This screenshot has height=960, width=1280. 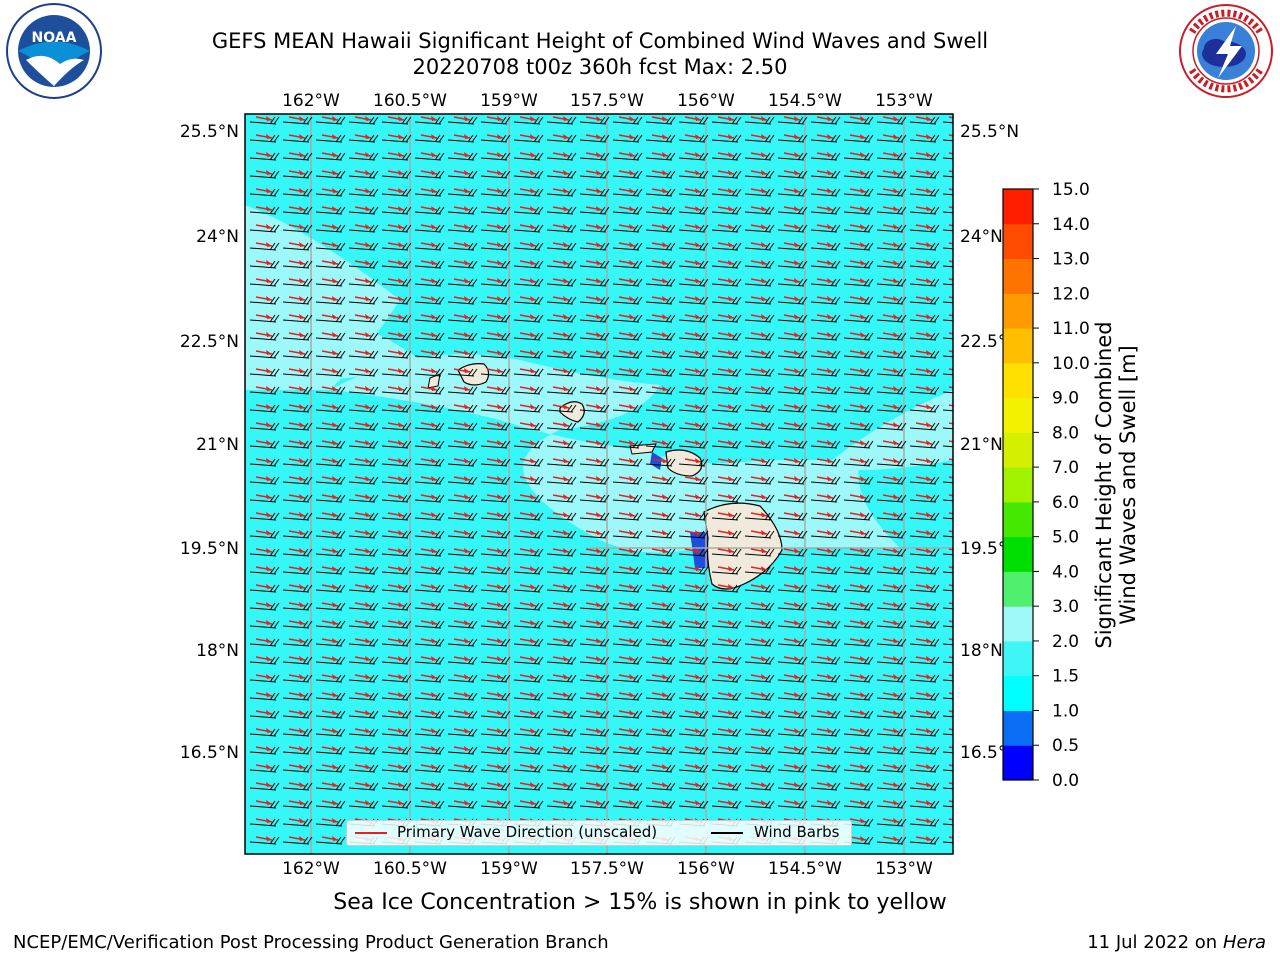 What do you see at coordinates (699, 550) in the screenshot?
I see `low-wave-patch` at bounding box center [699, 550].